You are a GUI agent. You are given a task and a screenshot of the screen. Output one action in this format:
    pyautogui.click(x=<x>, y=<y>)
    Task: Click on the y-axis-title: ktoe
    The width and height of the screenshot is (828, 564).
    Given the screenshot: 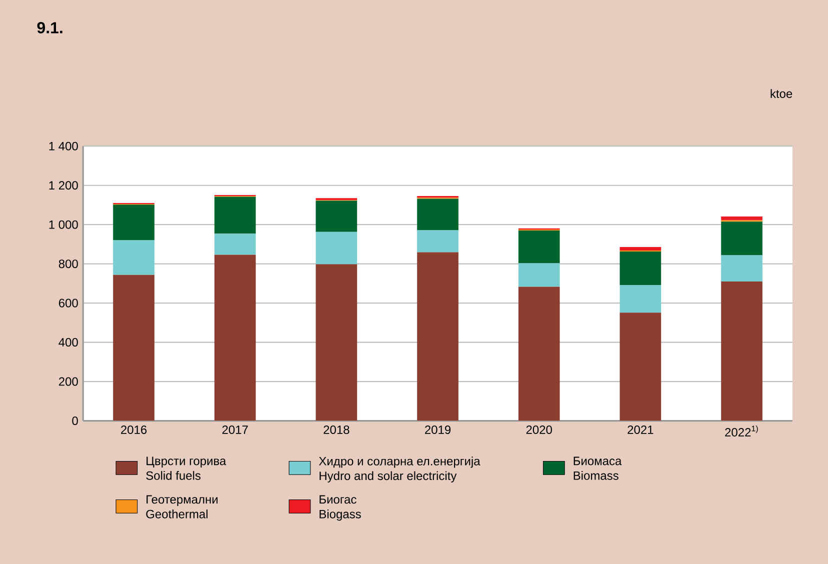 What is the action you would take?
    pyautogui.click(x=781, y=93)
    